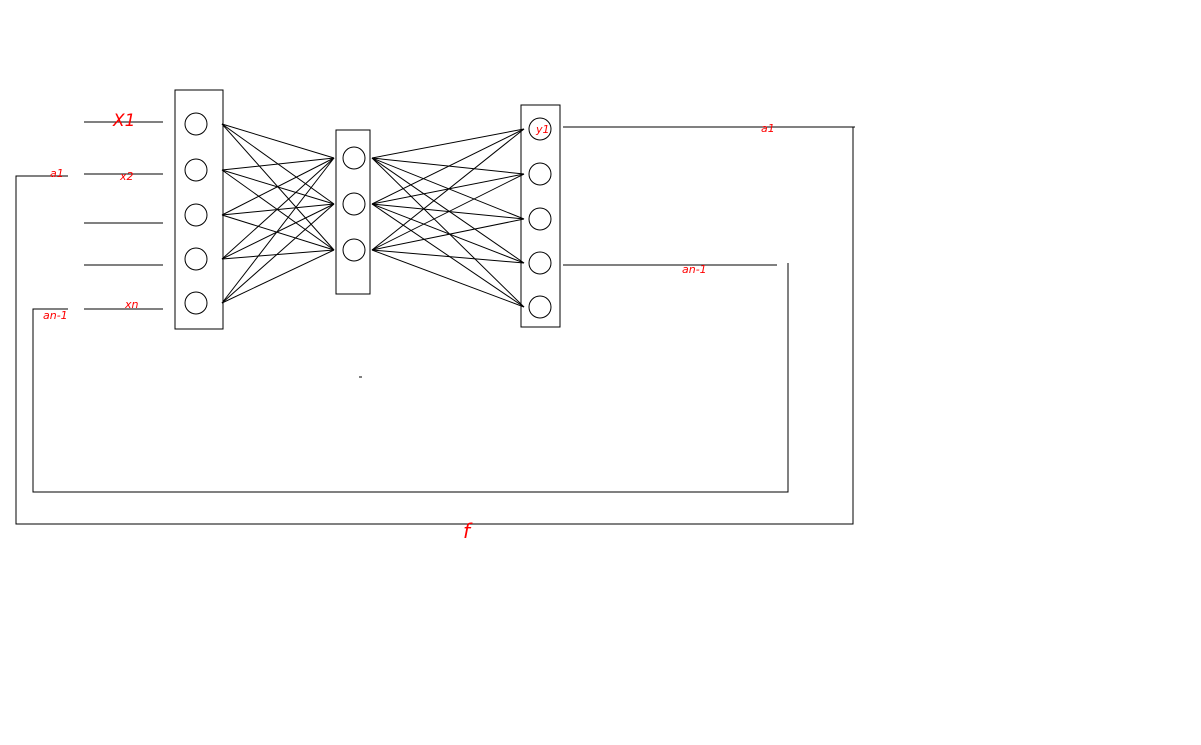 The width and height of the screenshot is (1201, 745). I want to click on output-layer-box, so click(540, 216).